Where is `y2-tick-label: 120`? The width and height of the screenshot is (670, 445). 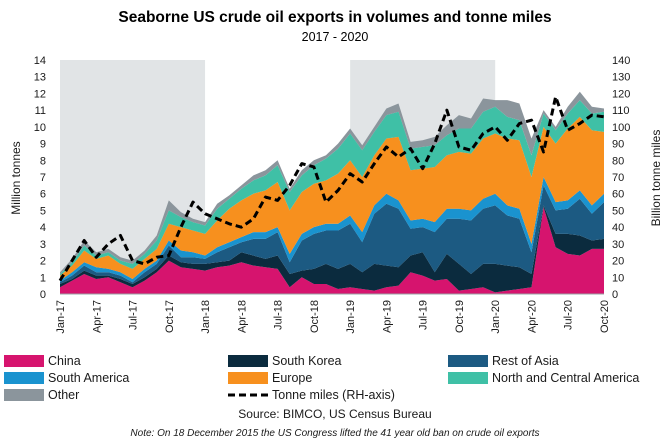
y2-tick-label: 120 is located at coordinates (621, 94).